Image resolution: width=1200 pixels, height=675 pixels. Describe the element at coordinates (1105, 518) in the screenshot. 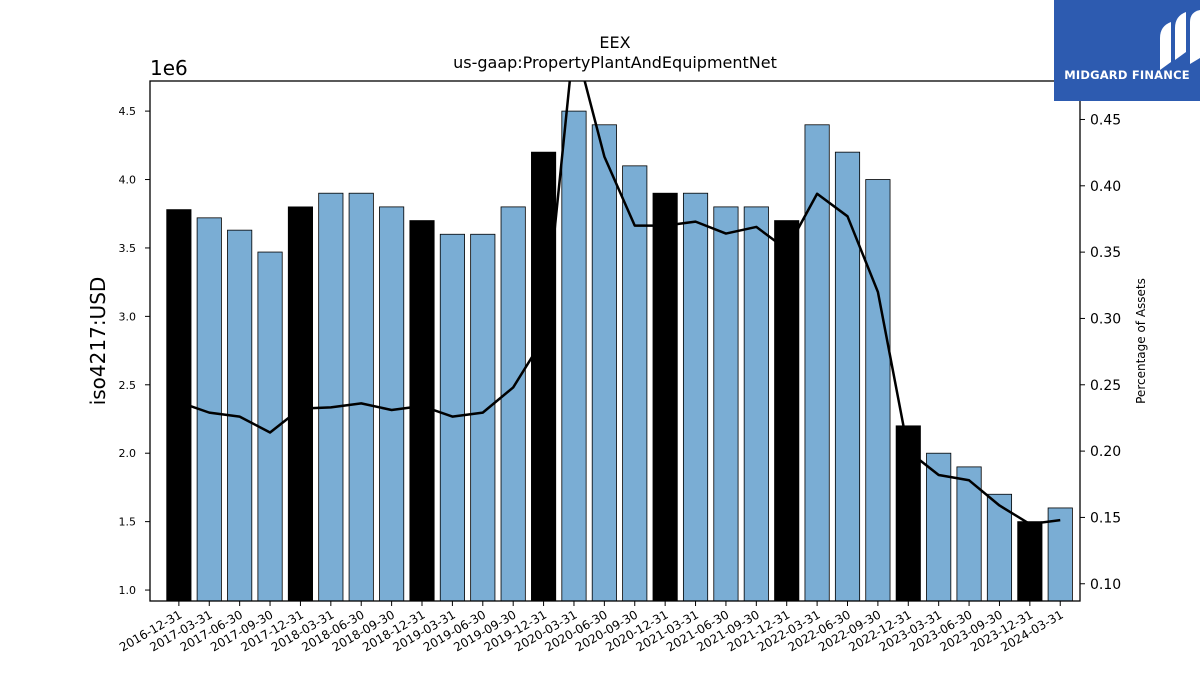

I see `y2-tick-label: 0.15` at that location.